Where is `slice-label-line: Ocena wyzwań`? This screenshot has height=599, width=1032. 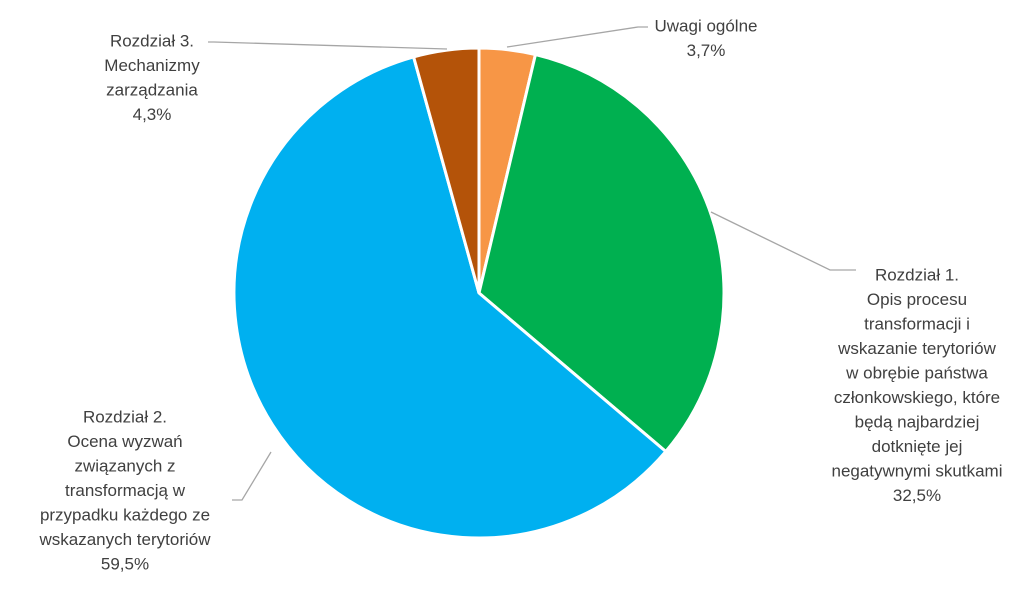 slice-label-line: Ocena wyzwań is located at coordinates (124, 441).